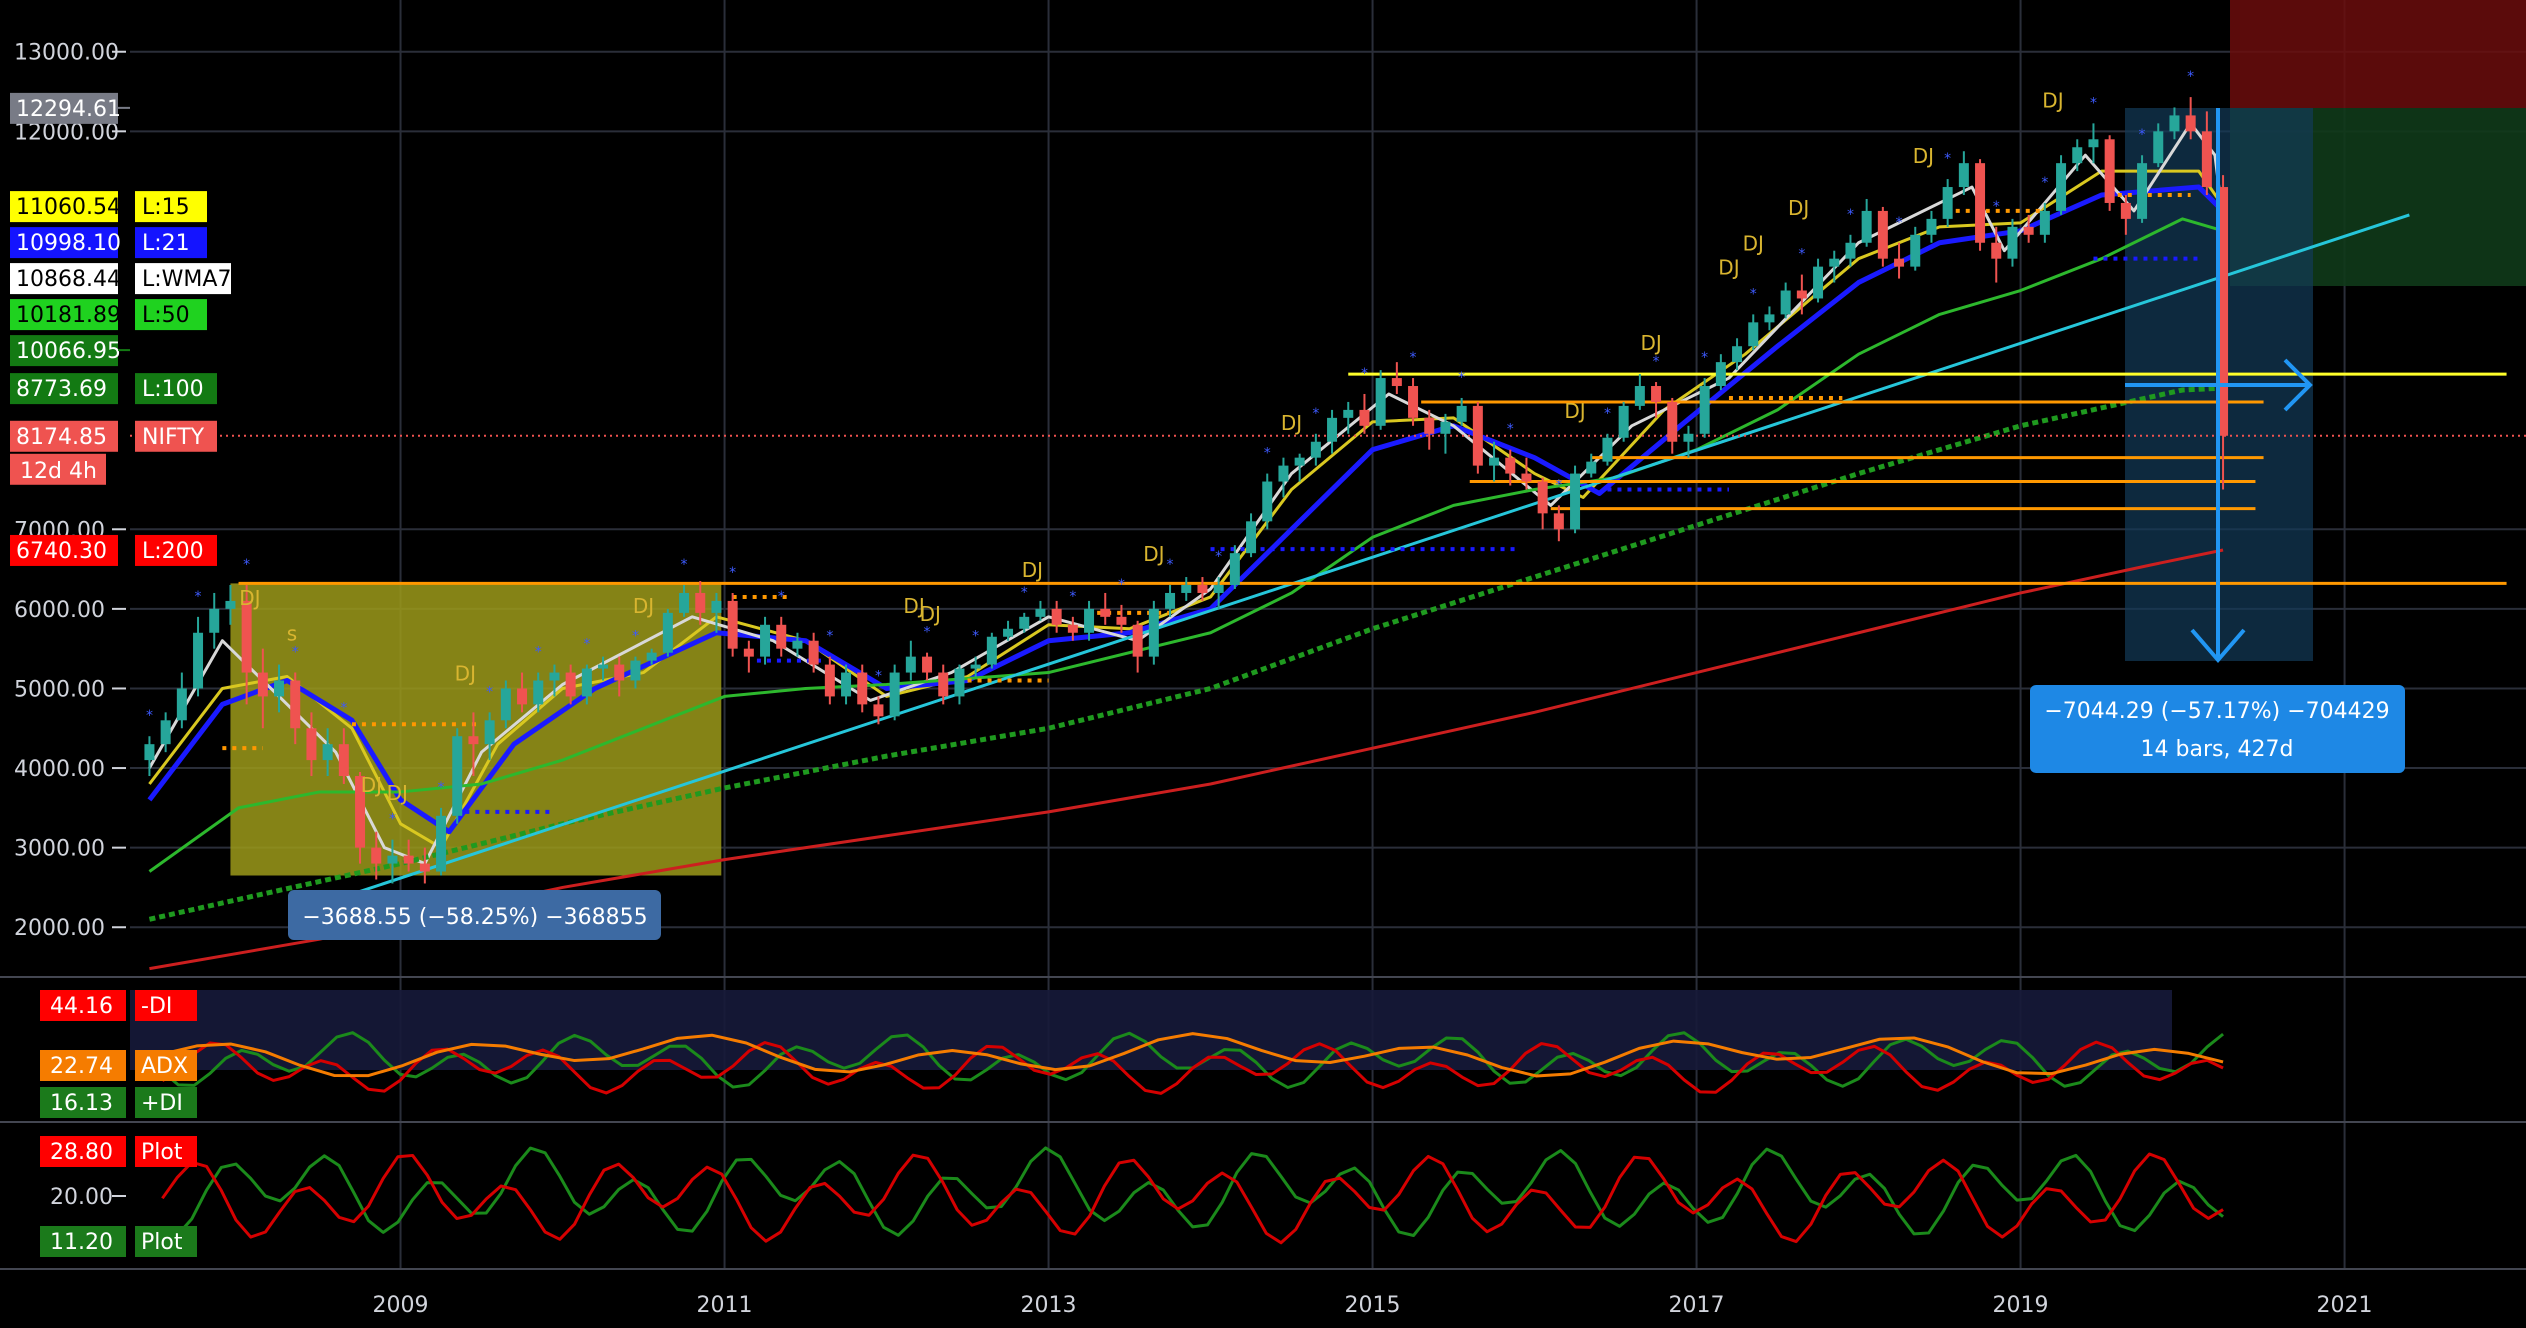  What do you see at coordinates (113, 550) in the screenshot?
I see `price-tag: 6740.30 L:200` at bounding box center [113, 550].